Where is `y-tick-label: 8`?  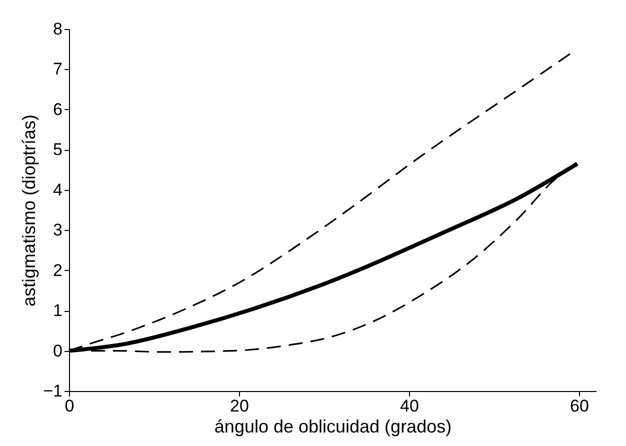 y-tick-label: 8 is located at coordinates (57, 29).